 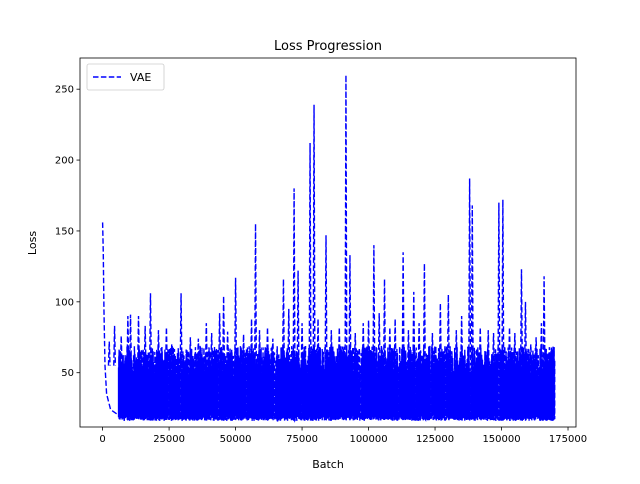 I want to click on x-tick-label: 100000, so click(x=368, y=439).